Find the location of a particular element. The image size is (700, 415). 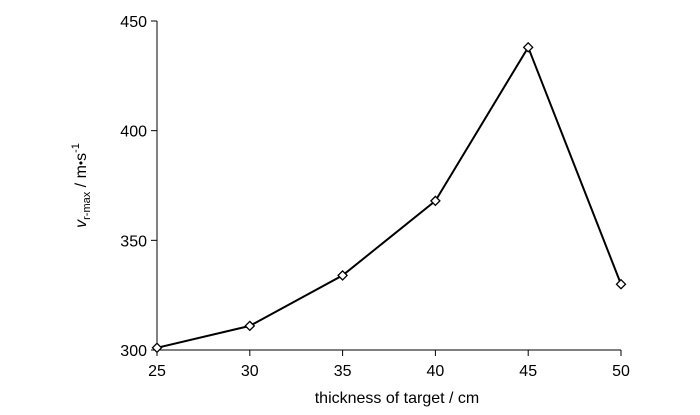

y-axis-label: vr-max / m•s-1 is located at coordinates (81, 185).